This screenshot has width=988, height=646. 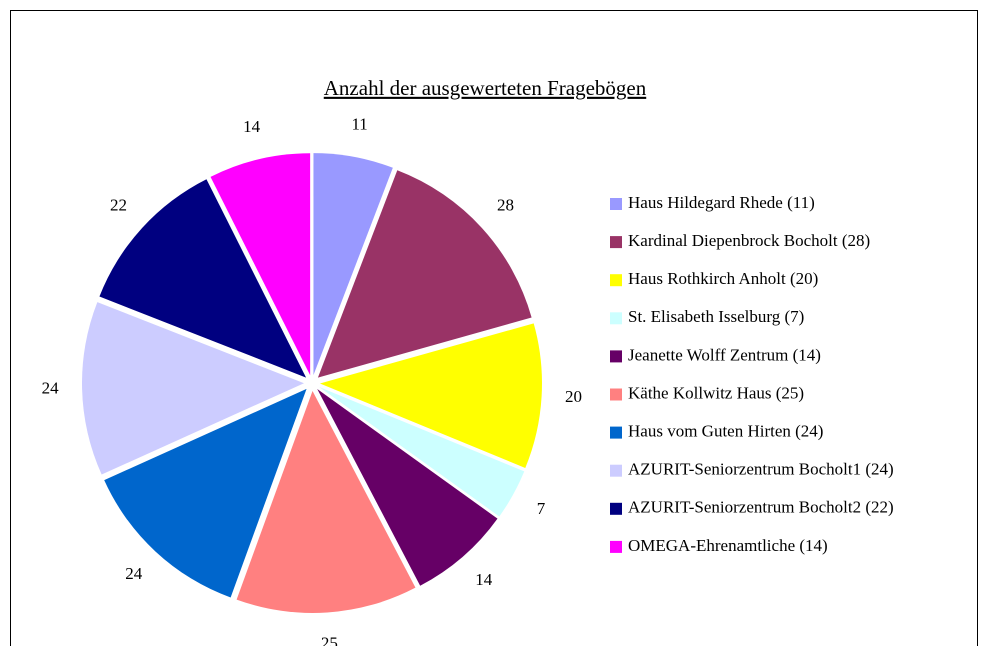 What do you see at coordinates (716, 316) in the screenshot?
I see `legend-label: St. Elisabeth Isselburg (7)` at bounding box center [716, 316].